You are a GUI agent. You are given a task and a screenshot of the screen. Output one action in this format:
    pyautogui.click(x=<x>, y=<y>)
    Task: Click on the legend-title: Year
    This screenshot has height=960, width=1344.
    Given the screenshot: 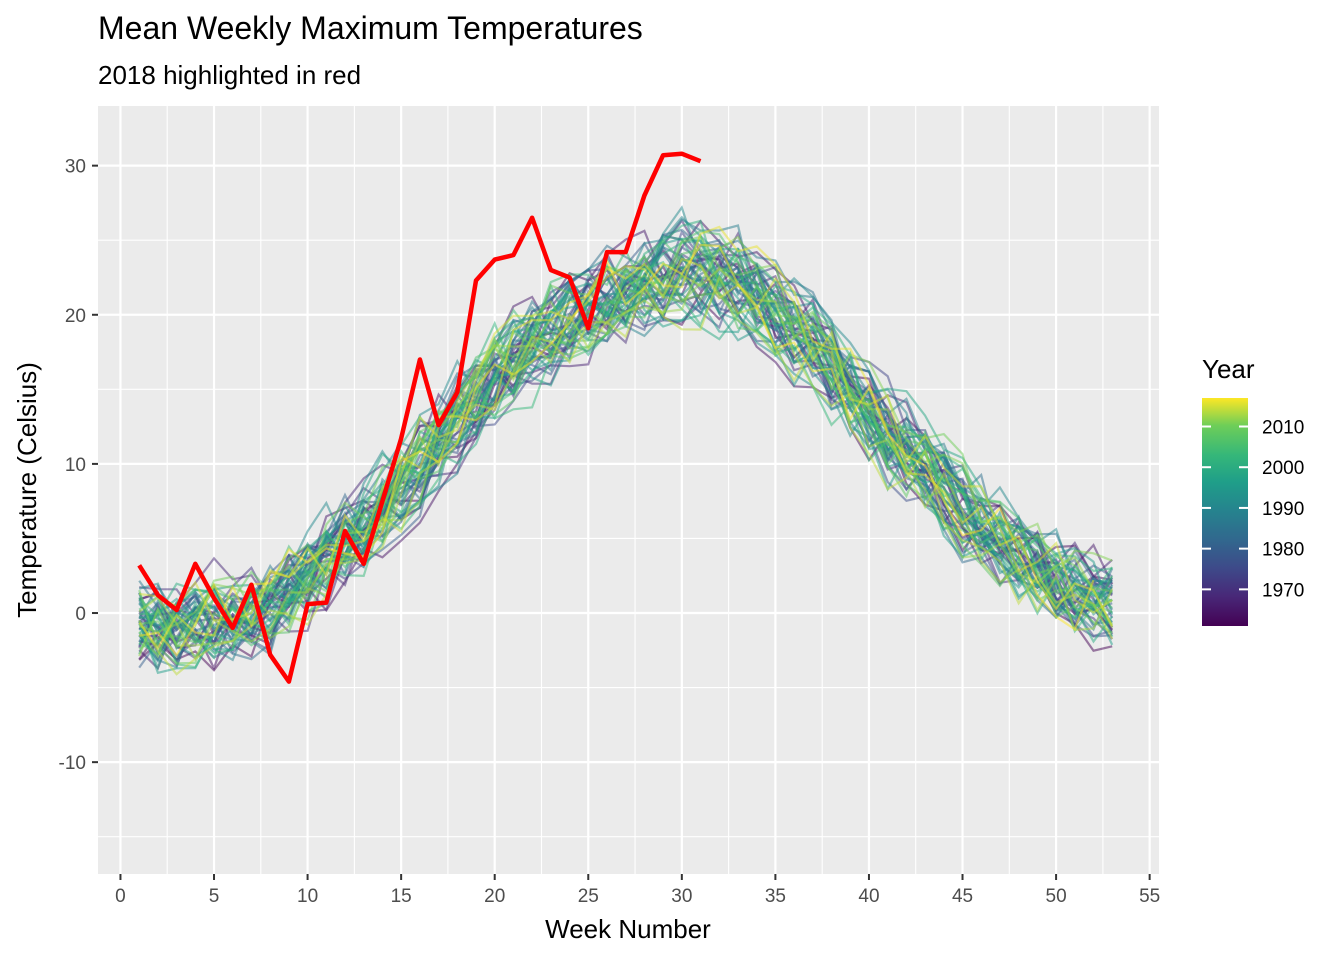 What is the action you would take?
    pyautogui.click(x=1228, y=369)
    